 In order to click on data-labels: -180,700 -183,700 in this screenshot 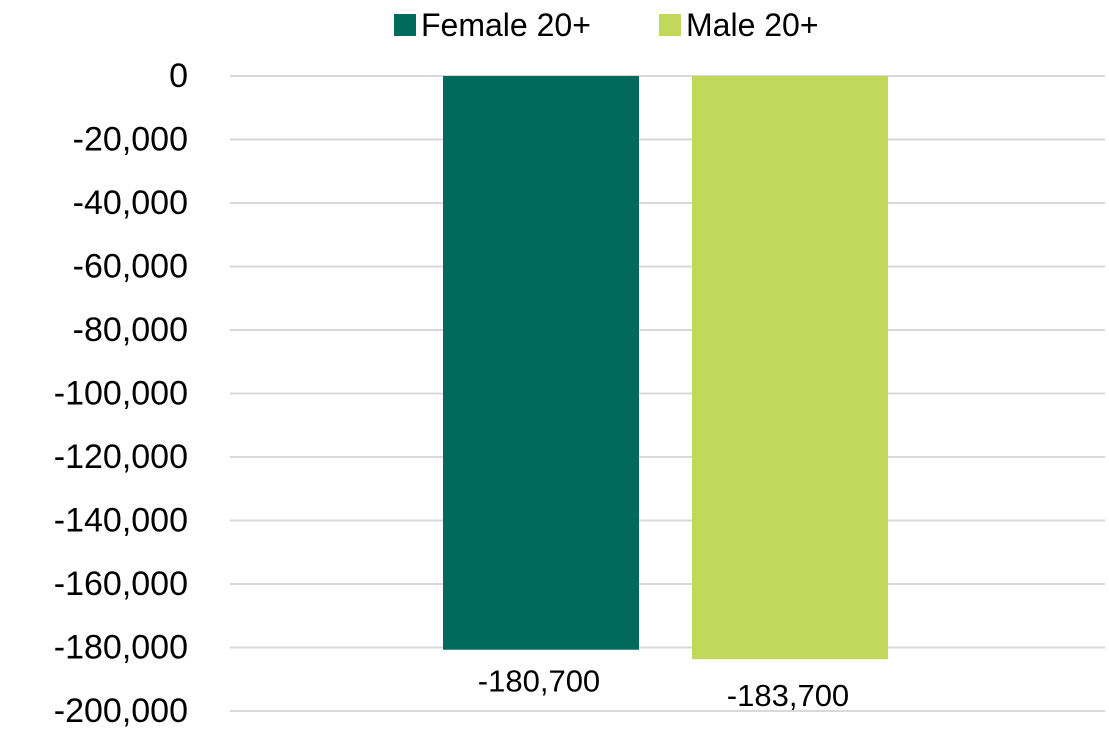, I will do `click(663, 689)`.